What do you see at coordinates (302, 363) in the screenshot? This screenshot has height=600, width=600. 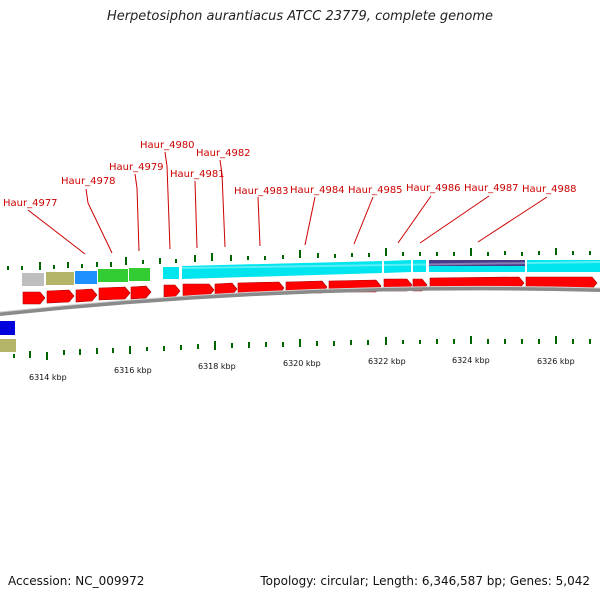 I see `scale-label: 6320 kbp` at bounding box center [302, 363].